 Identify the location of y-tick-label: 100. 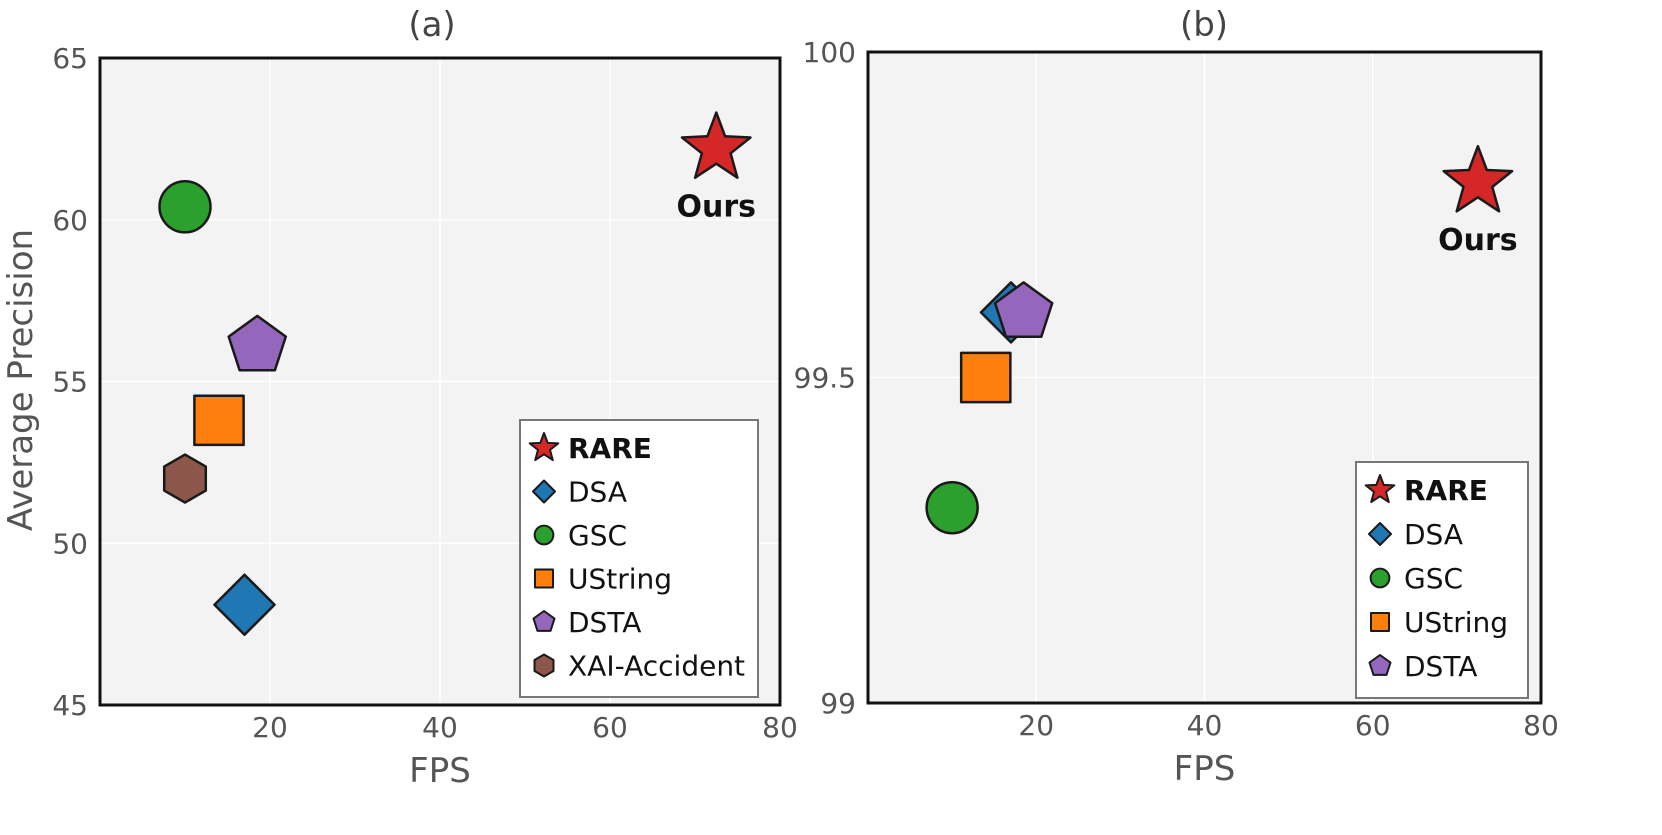
(829, 52).